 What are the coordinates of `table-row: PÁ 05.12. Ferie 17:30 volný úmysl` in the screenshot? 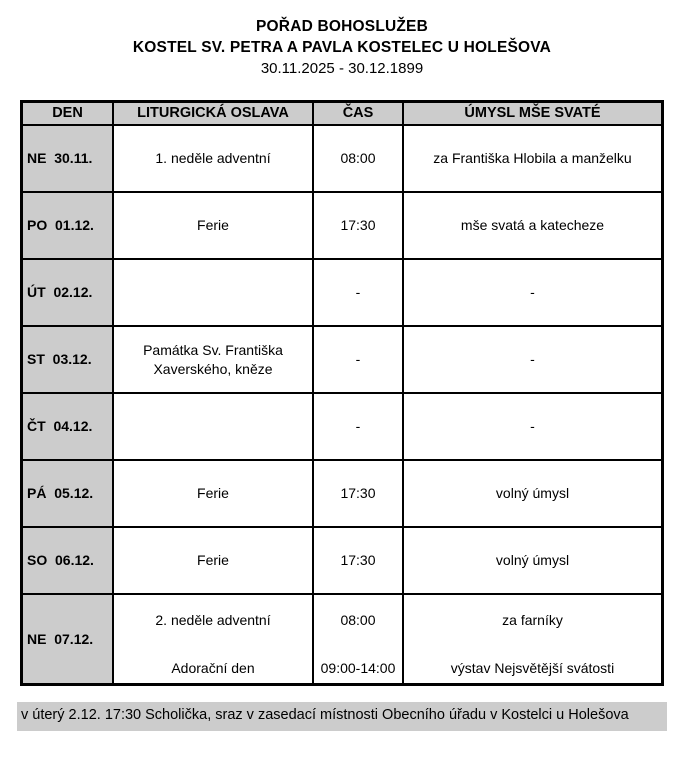 It's located at (342, 494).